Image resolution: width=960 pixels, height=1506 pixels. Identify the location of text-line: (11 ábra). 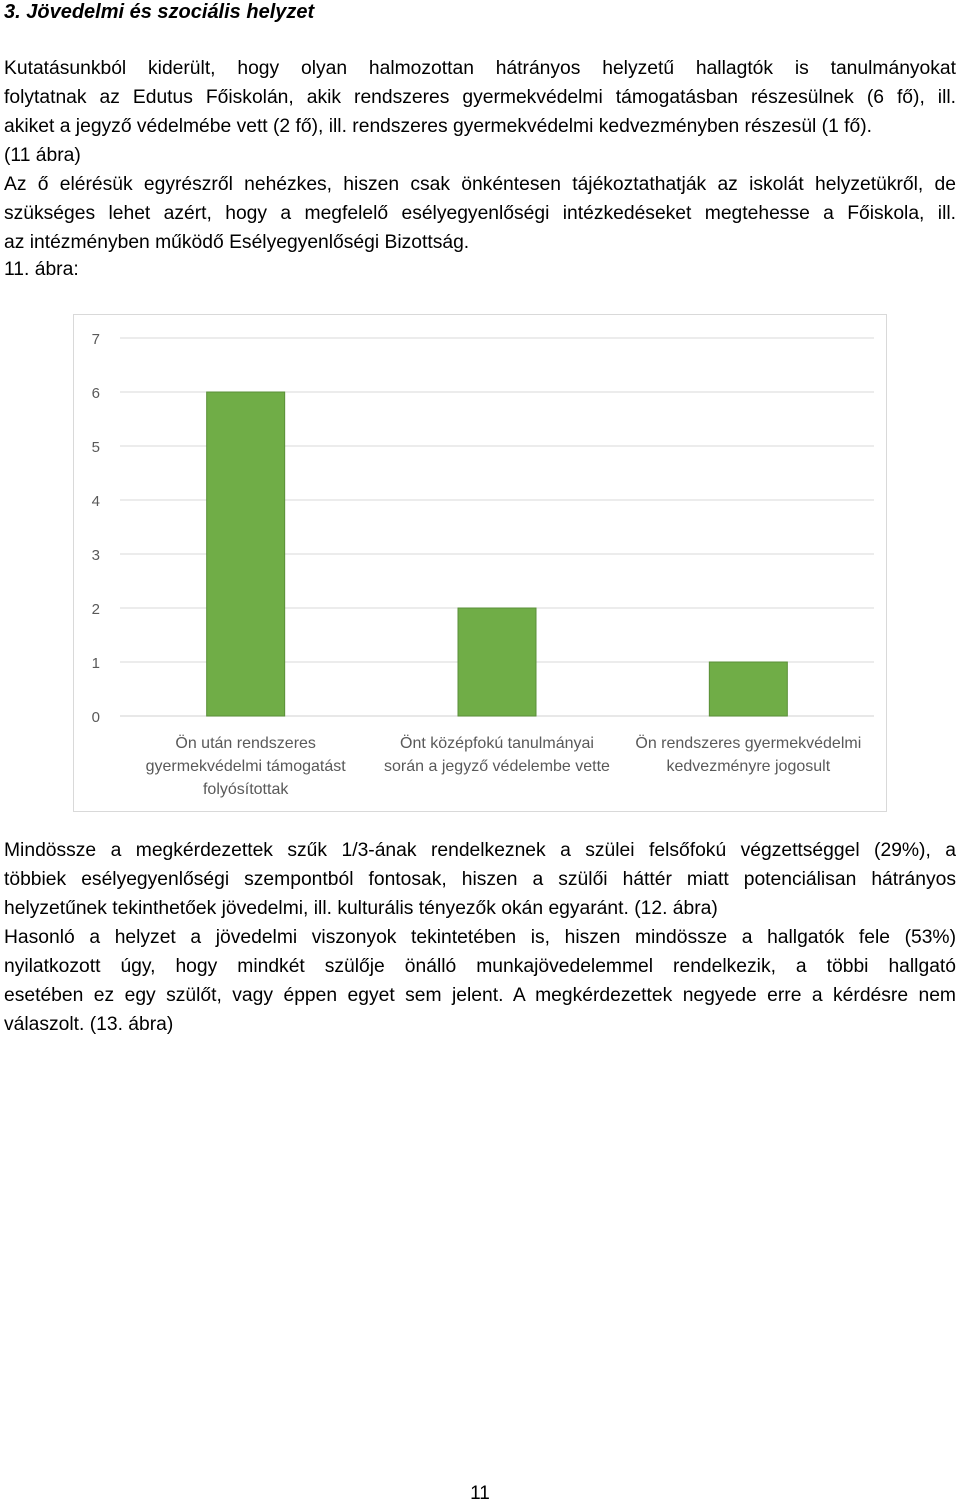
(42, 155).